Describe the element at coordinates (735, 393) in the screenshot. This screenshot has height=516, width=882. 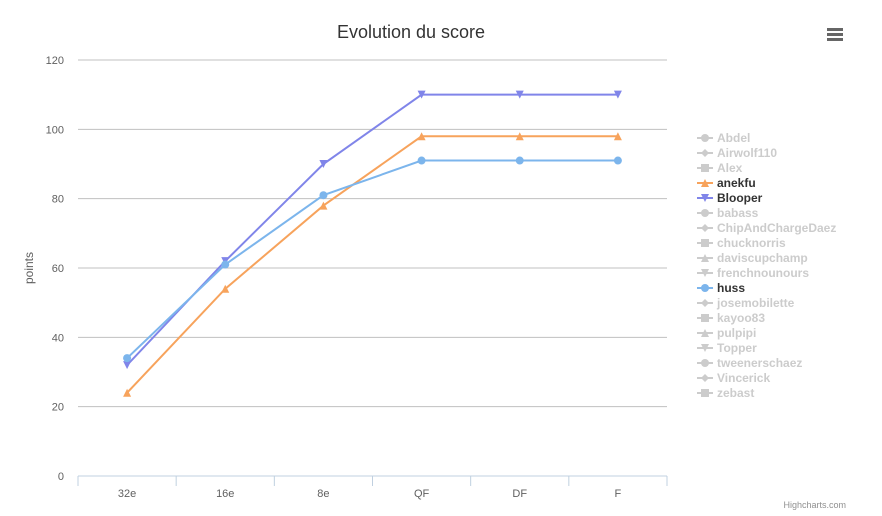
I see `legend-label: zebast` at that location.